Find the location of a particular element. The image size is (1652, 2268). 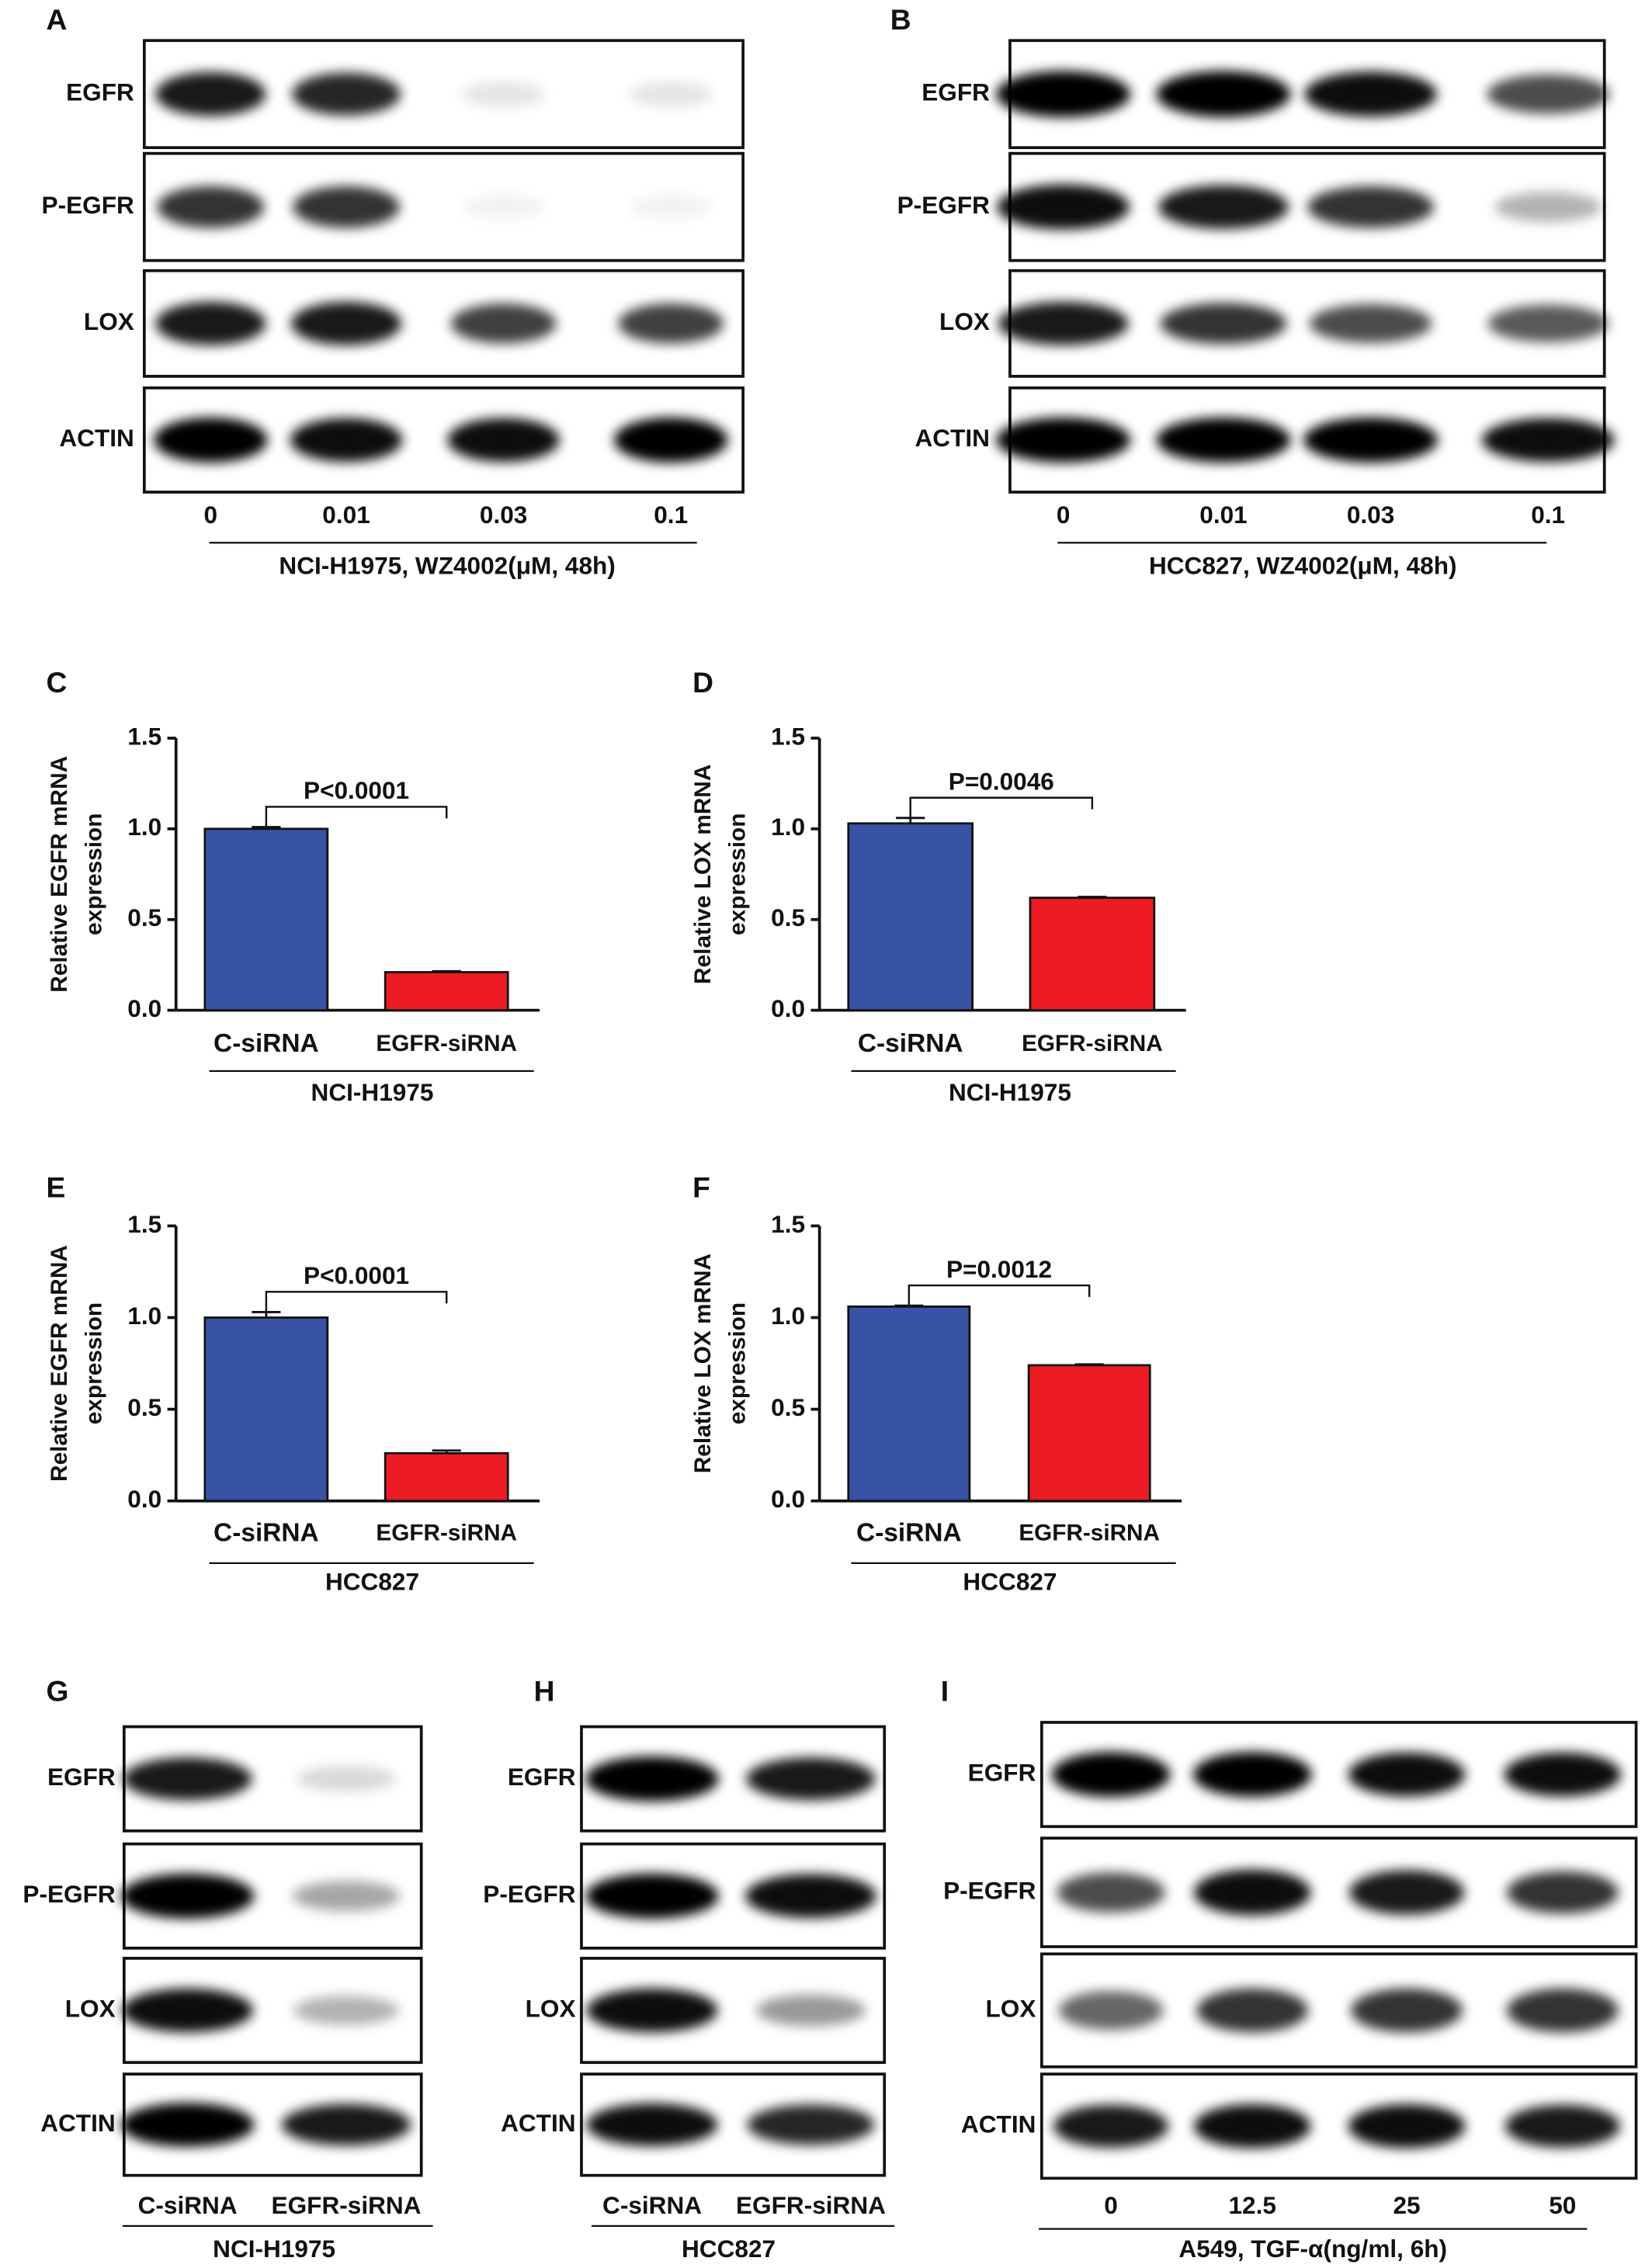

lane-label: 0.01 is located at coordinates (1223, 515).